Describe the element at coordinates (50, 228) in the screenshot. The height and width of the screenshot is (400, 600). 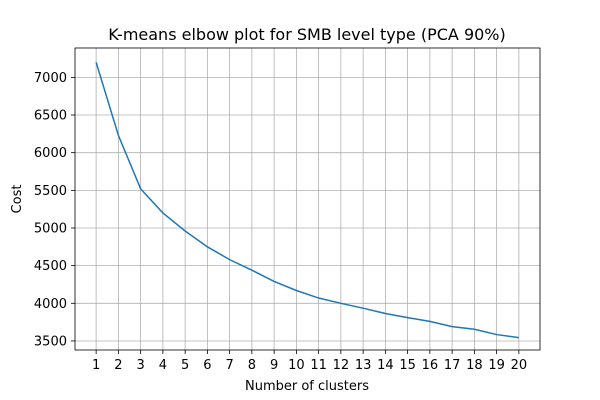
I see `y-tick-label-5000: 5000` at that location.